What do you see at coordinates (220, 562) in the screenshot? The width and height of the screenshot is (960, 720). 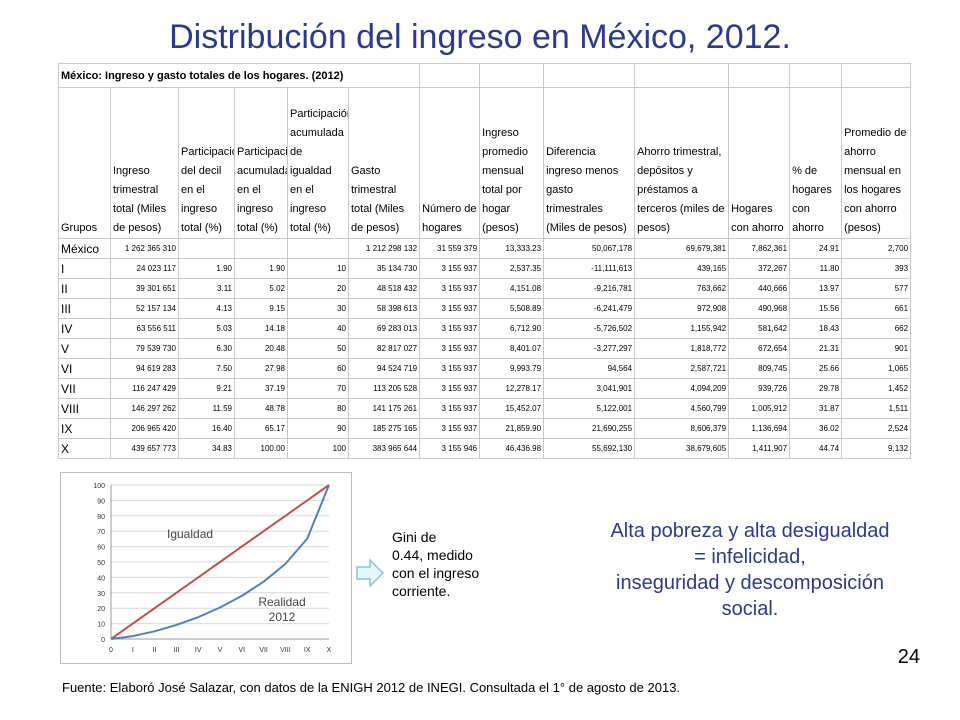 I see `igualdad-line` at bounding box center [220, 562].